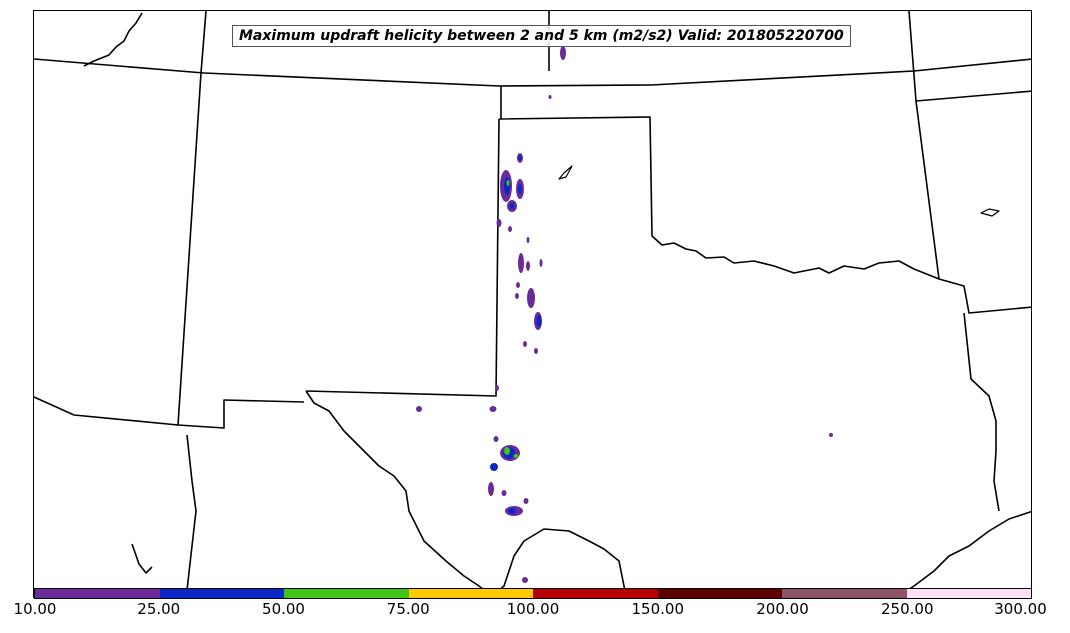 This screenshot has height=633, width=1070. I want to click on colorbar-tick-label: 150.00, so click(658, 609).